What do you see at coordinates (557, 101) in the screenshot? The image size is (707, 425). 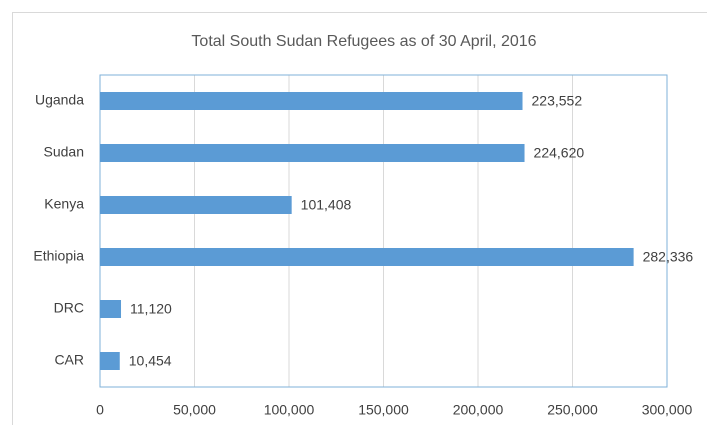 I see `data-label: 223,552` at bounding box center [557, 101].